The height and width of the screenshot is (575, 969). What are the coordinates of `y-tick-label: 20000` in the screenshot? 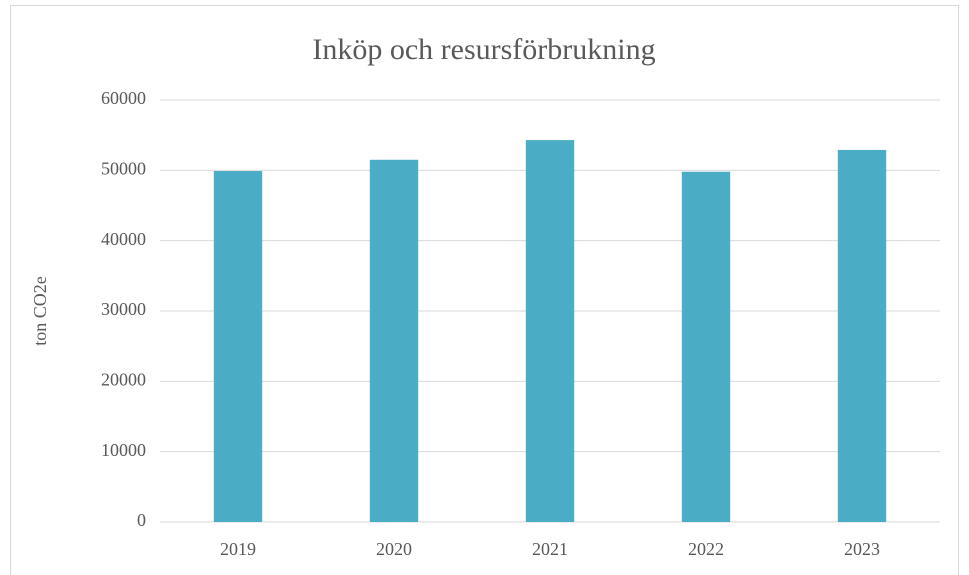 It's located at (123, 379).